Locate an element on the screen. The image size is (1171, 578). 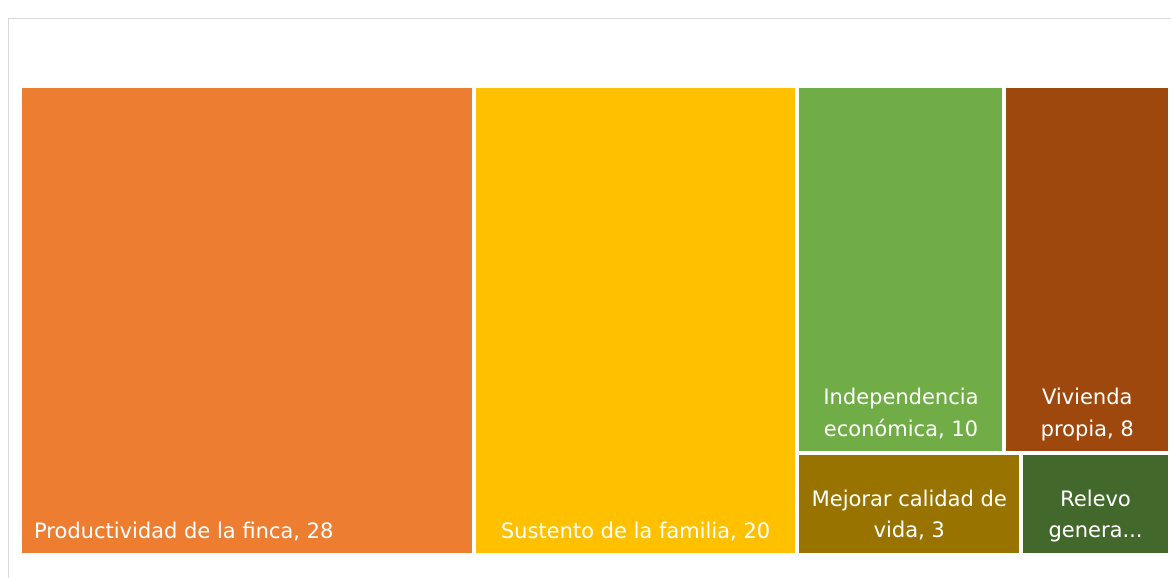
tile: Independencia económica, 10 is located at coordinates (901, 270).